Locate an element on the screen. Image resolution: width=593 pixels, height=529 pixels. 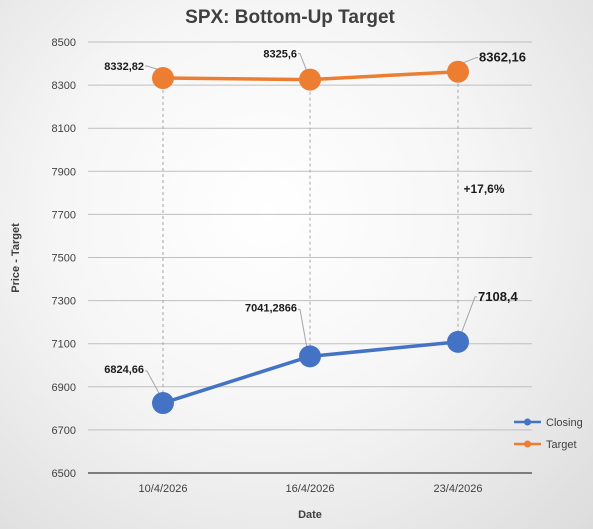
y-tick-label: 6900 is located at coordinates (64, 388).